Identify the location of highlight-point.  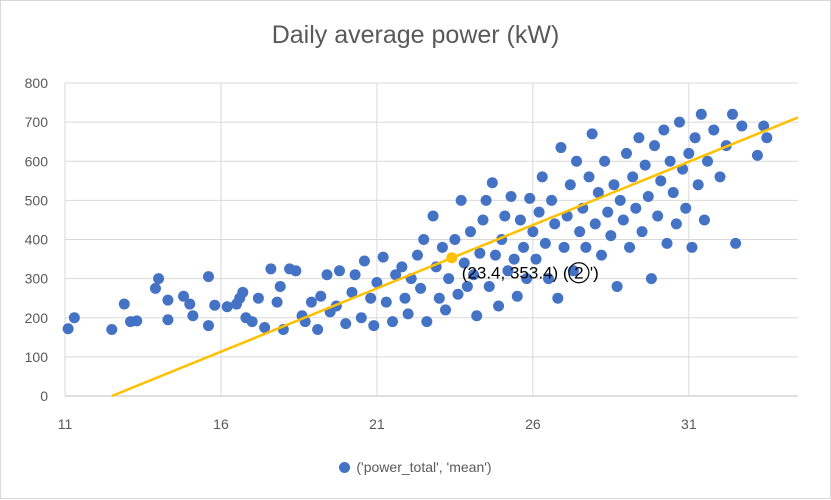
(452, 258).